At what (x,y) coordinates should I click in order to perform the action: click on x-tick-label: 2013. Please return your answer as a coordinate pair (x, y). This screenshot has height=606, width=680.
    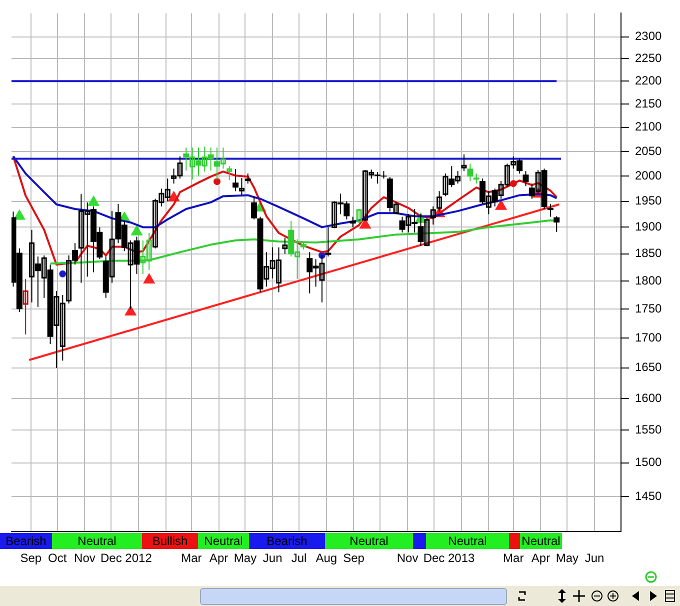
    Looking at the image, I should click on (462, 558).